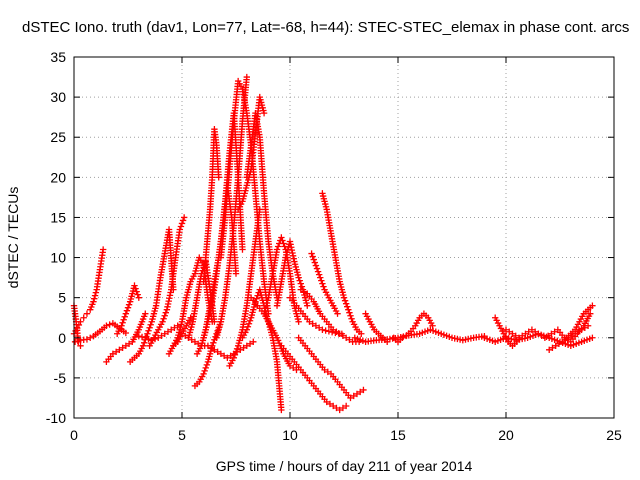  I want to click on x-axis-label: GPS time / hours of day 211 of year 2014, so click(344, 466).